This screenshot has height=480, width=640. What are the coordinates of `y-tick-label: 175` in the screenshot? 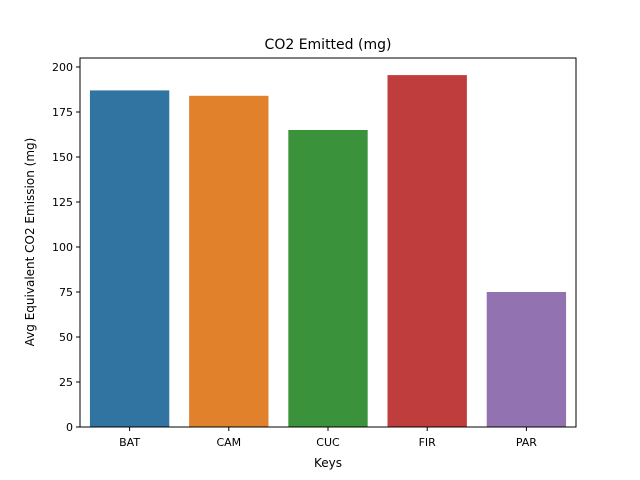 It's located at (62, 112).